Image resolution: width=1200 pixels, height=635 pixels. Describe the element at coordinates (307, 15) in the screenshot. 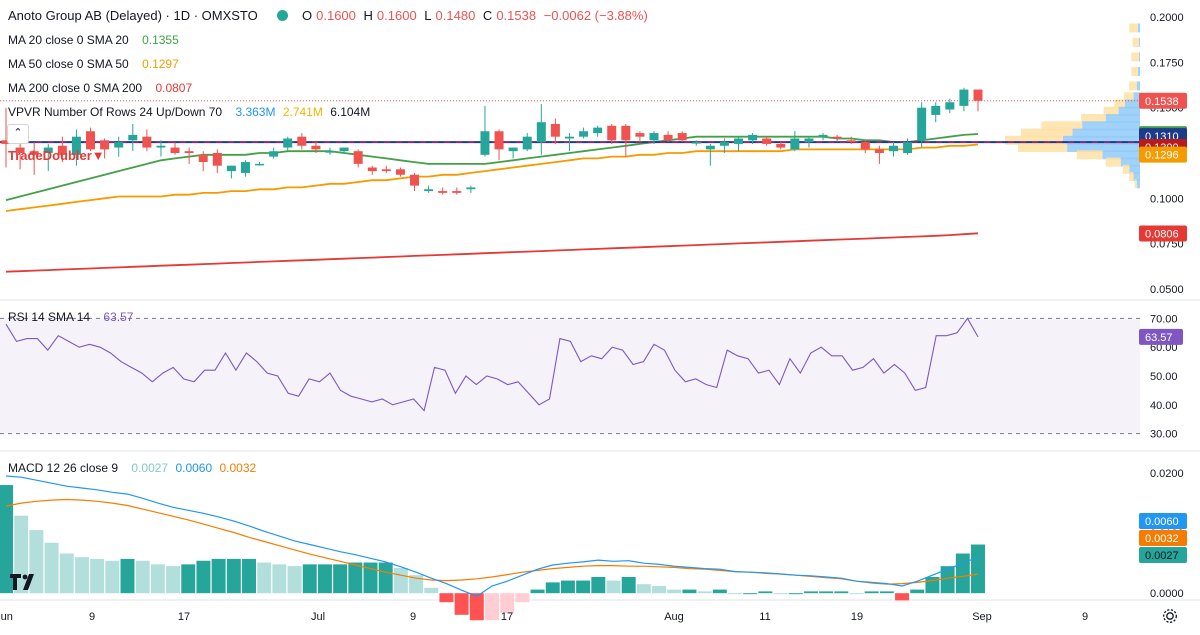

I see `ohlc-o-label: O` at that location.